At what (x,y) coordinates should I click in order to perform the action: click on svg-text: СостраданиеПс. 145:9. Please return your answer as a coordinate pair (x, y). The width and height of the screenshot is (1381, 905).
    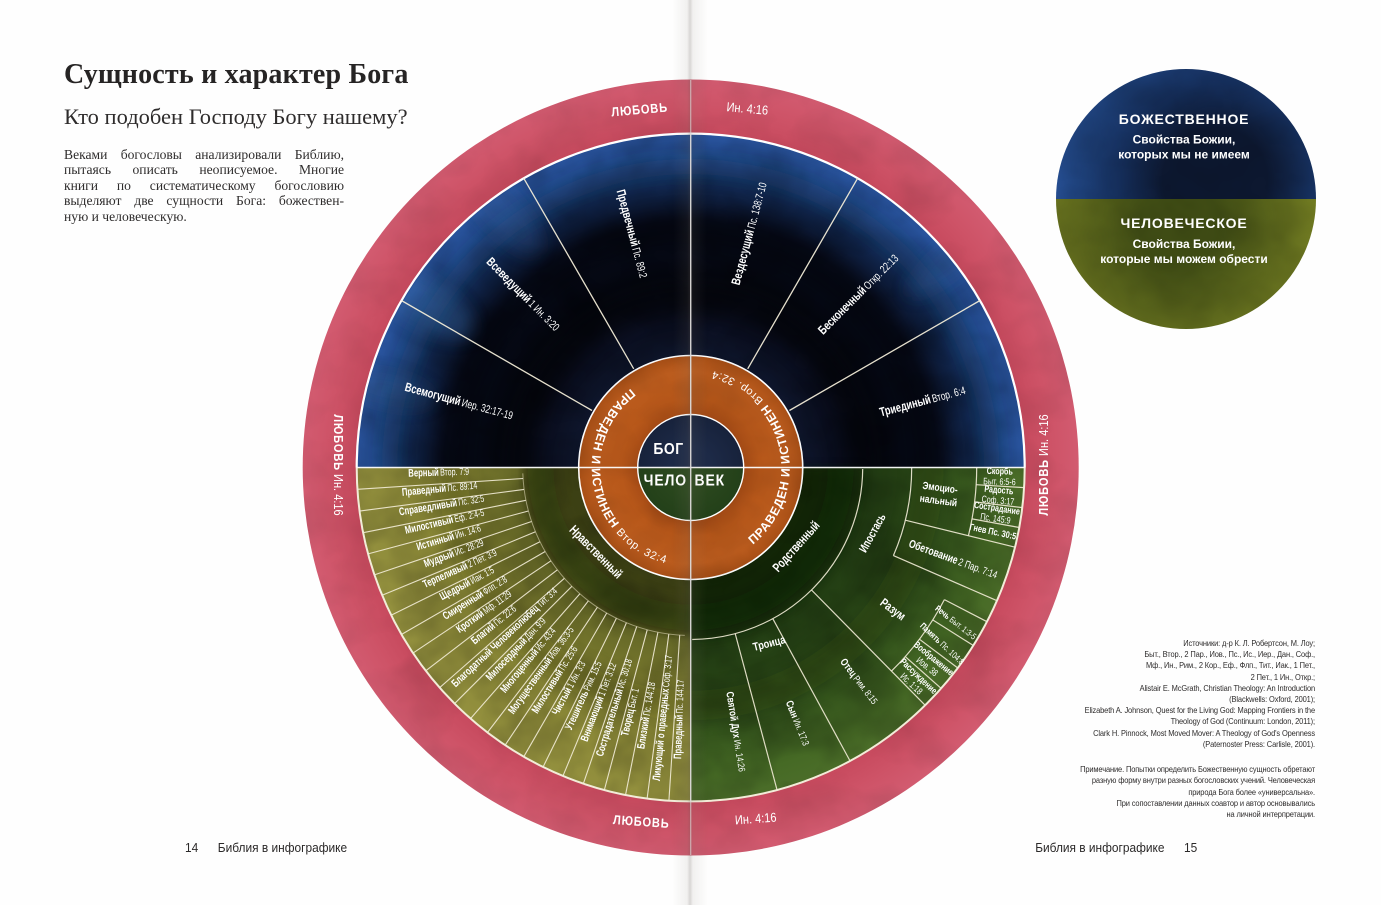
    Looking at the image, I should click on (996, 513).